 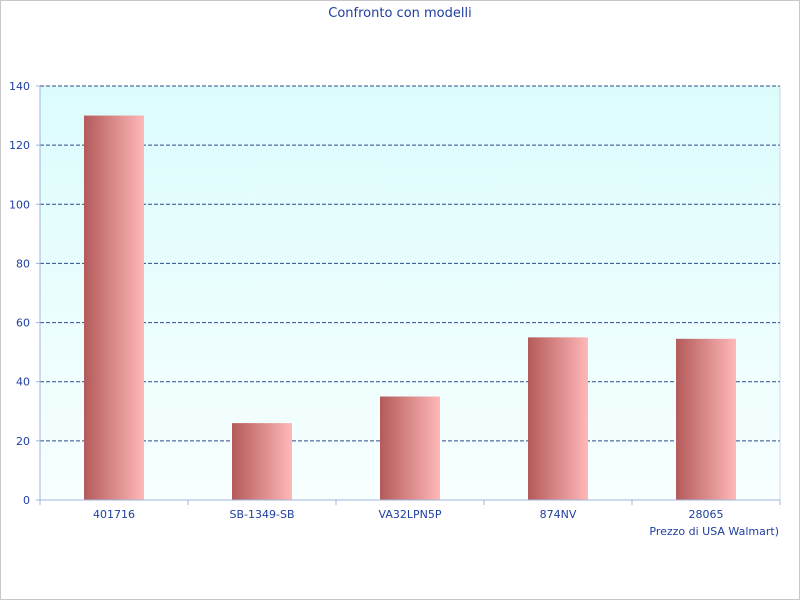 I want to click on x-tick-label: 28065, so click(x=706, y=514).